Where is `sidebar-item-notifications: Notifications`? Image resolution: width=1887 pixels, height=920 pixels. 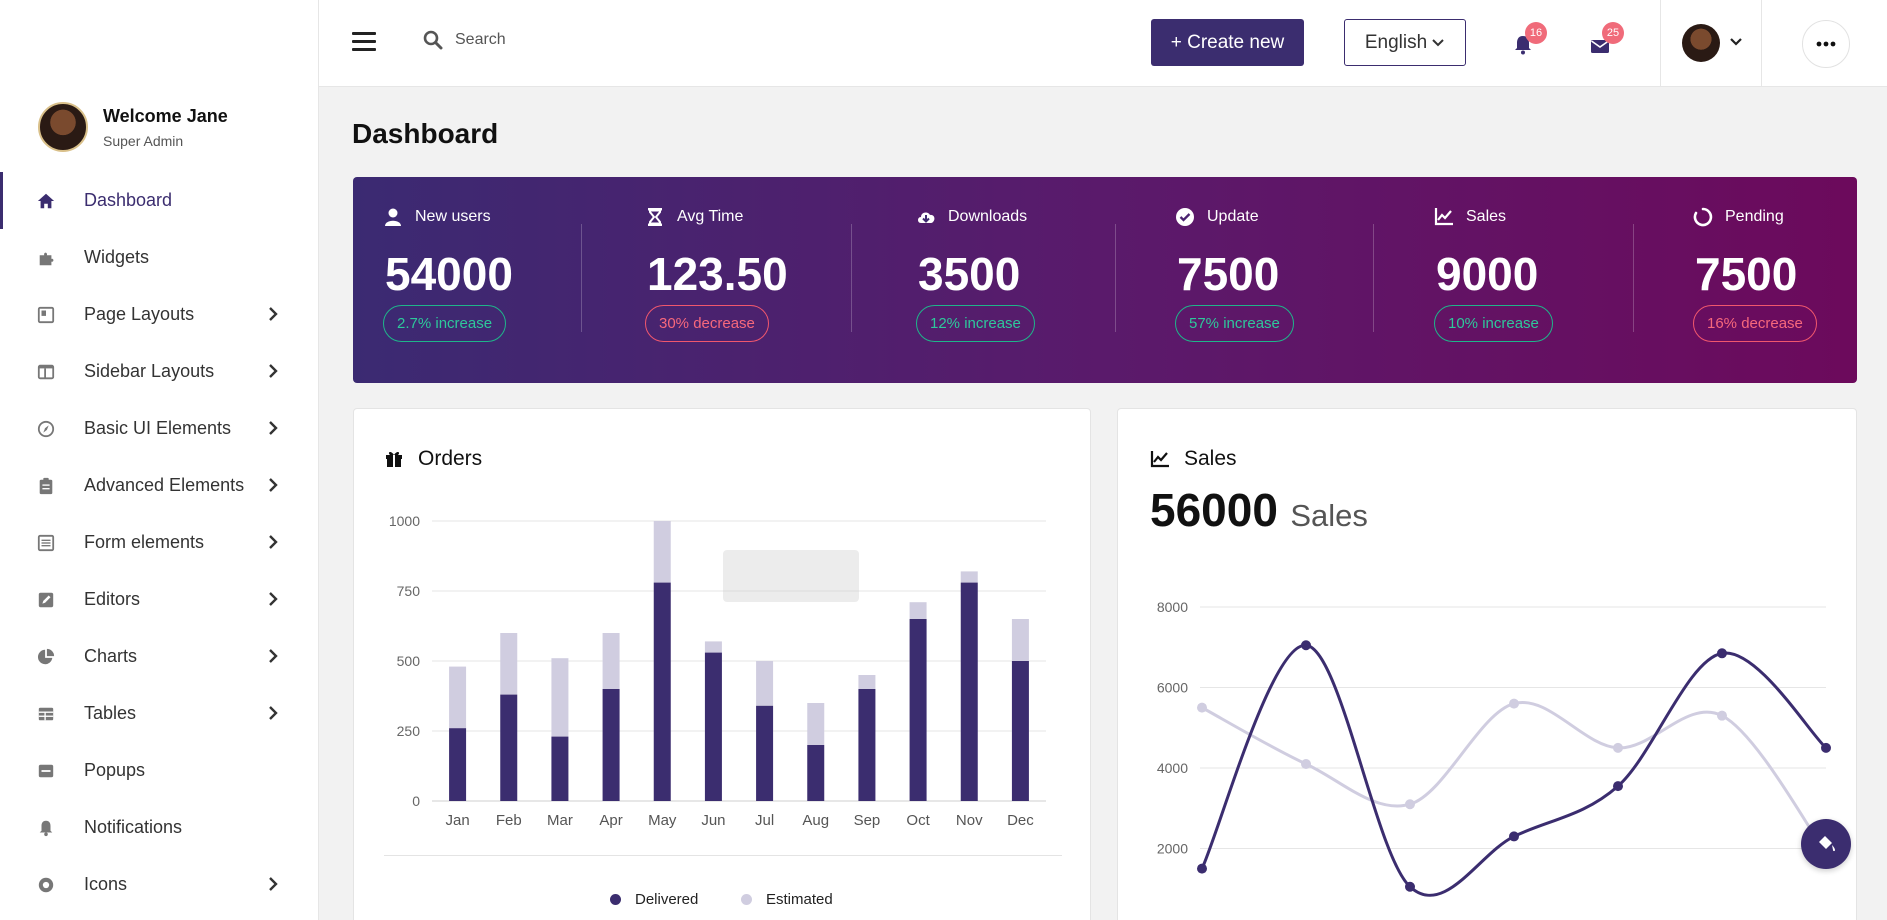
sidebar-item-notifications: Notifications is located at coordinates (159, 827).